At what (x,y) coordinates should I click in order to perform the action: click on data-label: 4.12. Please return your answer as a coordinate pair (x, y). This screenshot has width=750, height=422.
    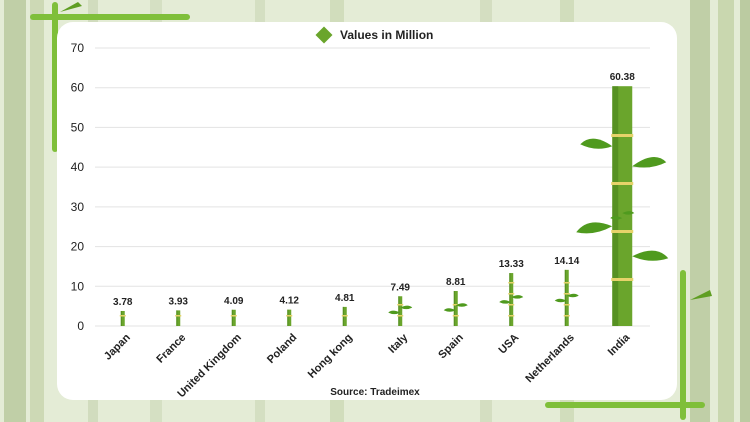
    Looking at the image, I should click on (290, 301).